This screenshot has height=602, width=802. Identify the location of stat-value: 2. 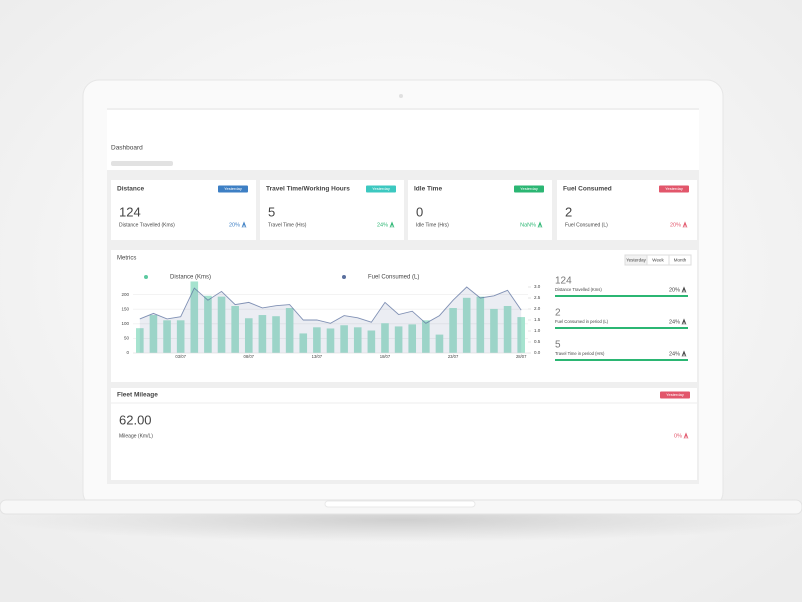
(558, 313).